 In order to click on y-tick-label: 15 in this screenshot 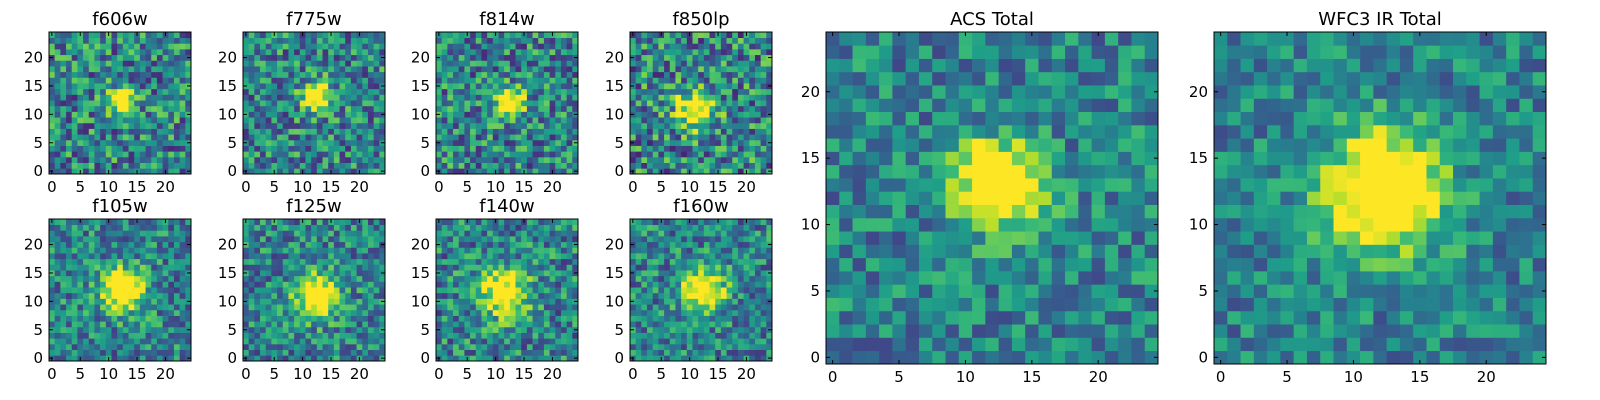, I will do `click(227, 273)`.